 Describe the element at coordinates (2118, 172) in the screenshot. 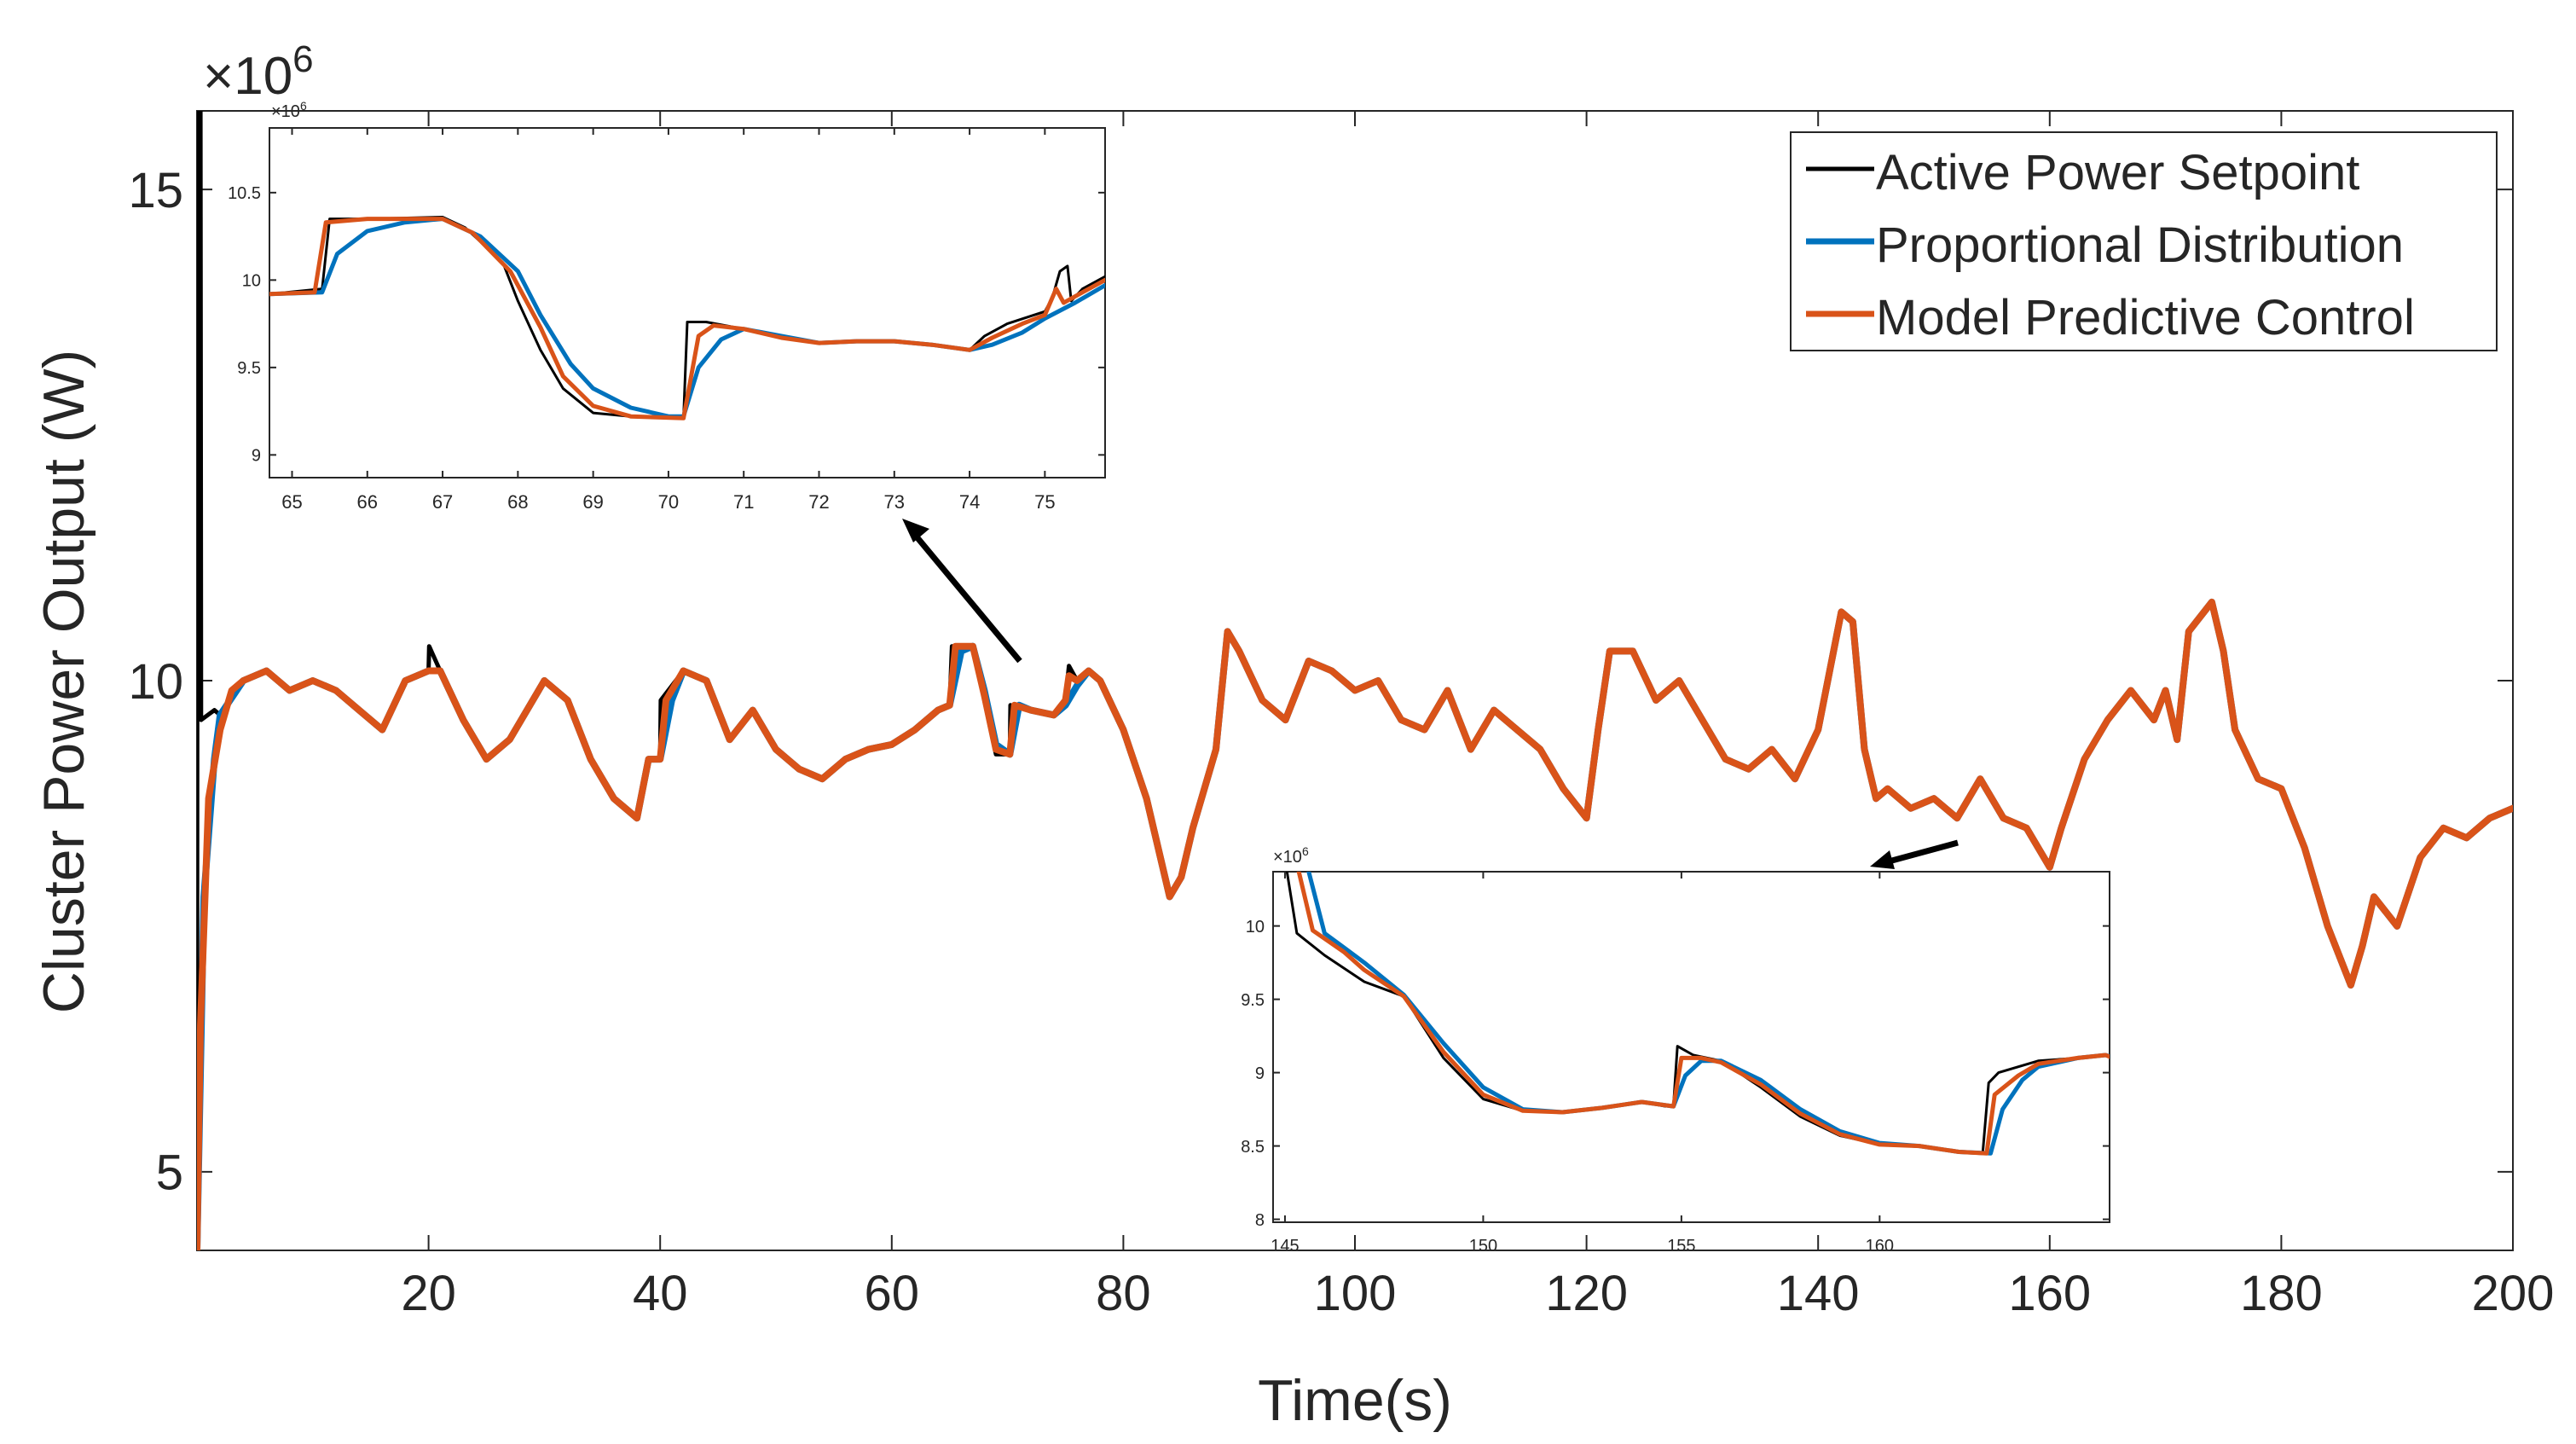

I see `legend-label-setpoint: Active Power Setpoint` at that location.